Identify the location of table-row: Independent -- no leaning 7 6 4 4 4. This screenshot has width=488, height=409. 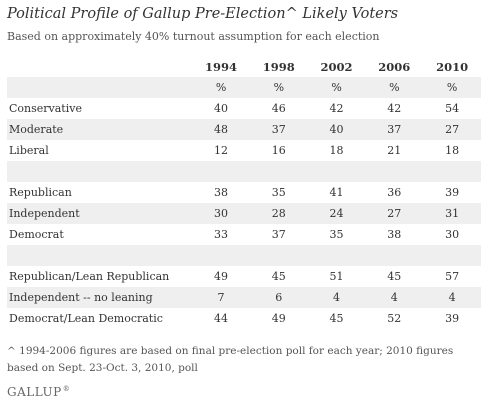
(244, 297).